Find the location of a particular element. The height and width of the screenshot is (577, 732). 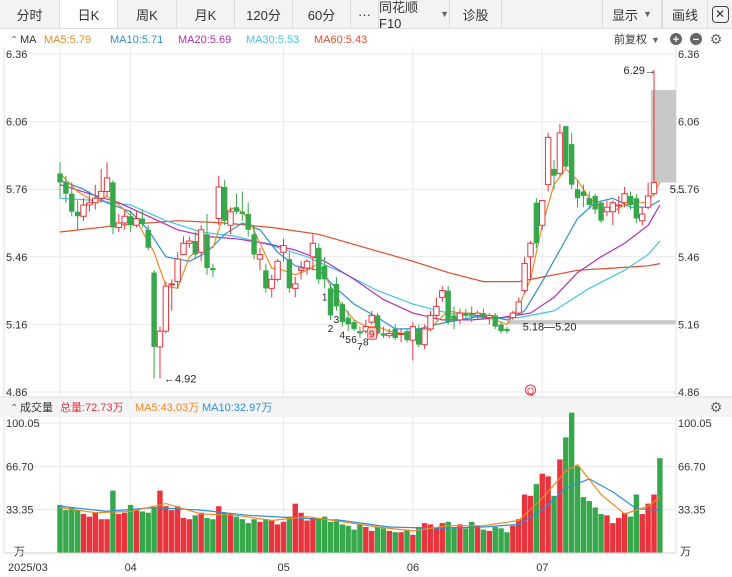

price-annotation: 6.29→ is located at coordinates (639, 71).